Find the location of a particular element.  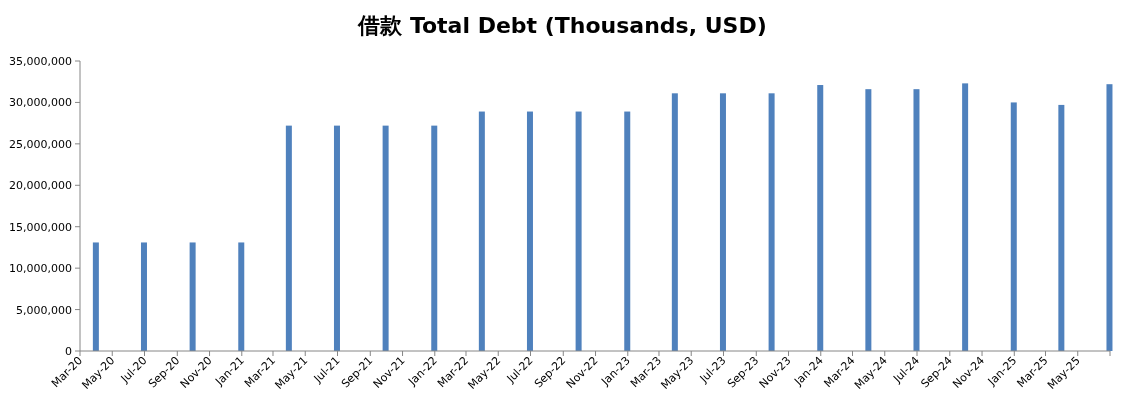

chart-title: 借款 Total Debt (Thousands, USD) is located at coordinates (562, 25).